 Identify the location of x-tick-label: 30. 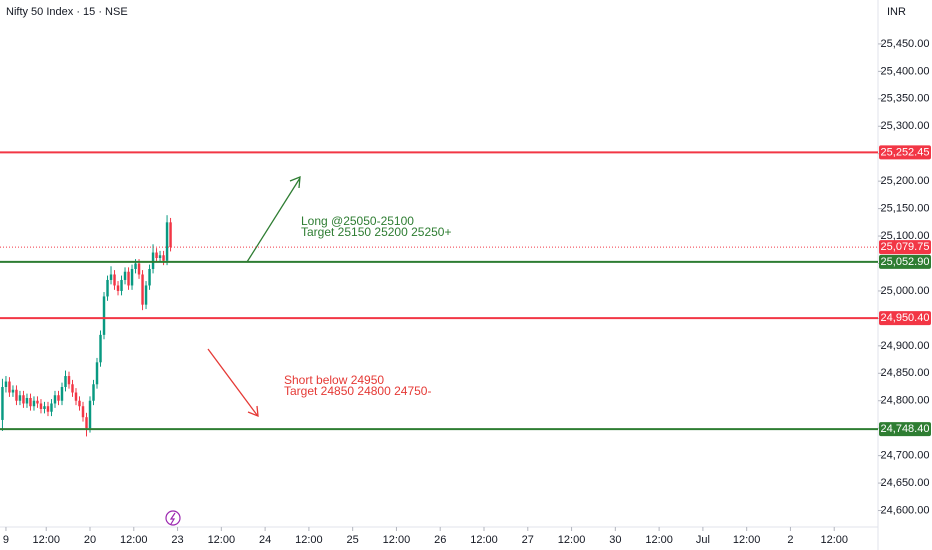
(615, 540).